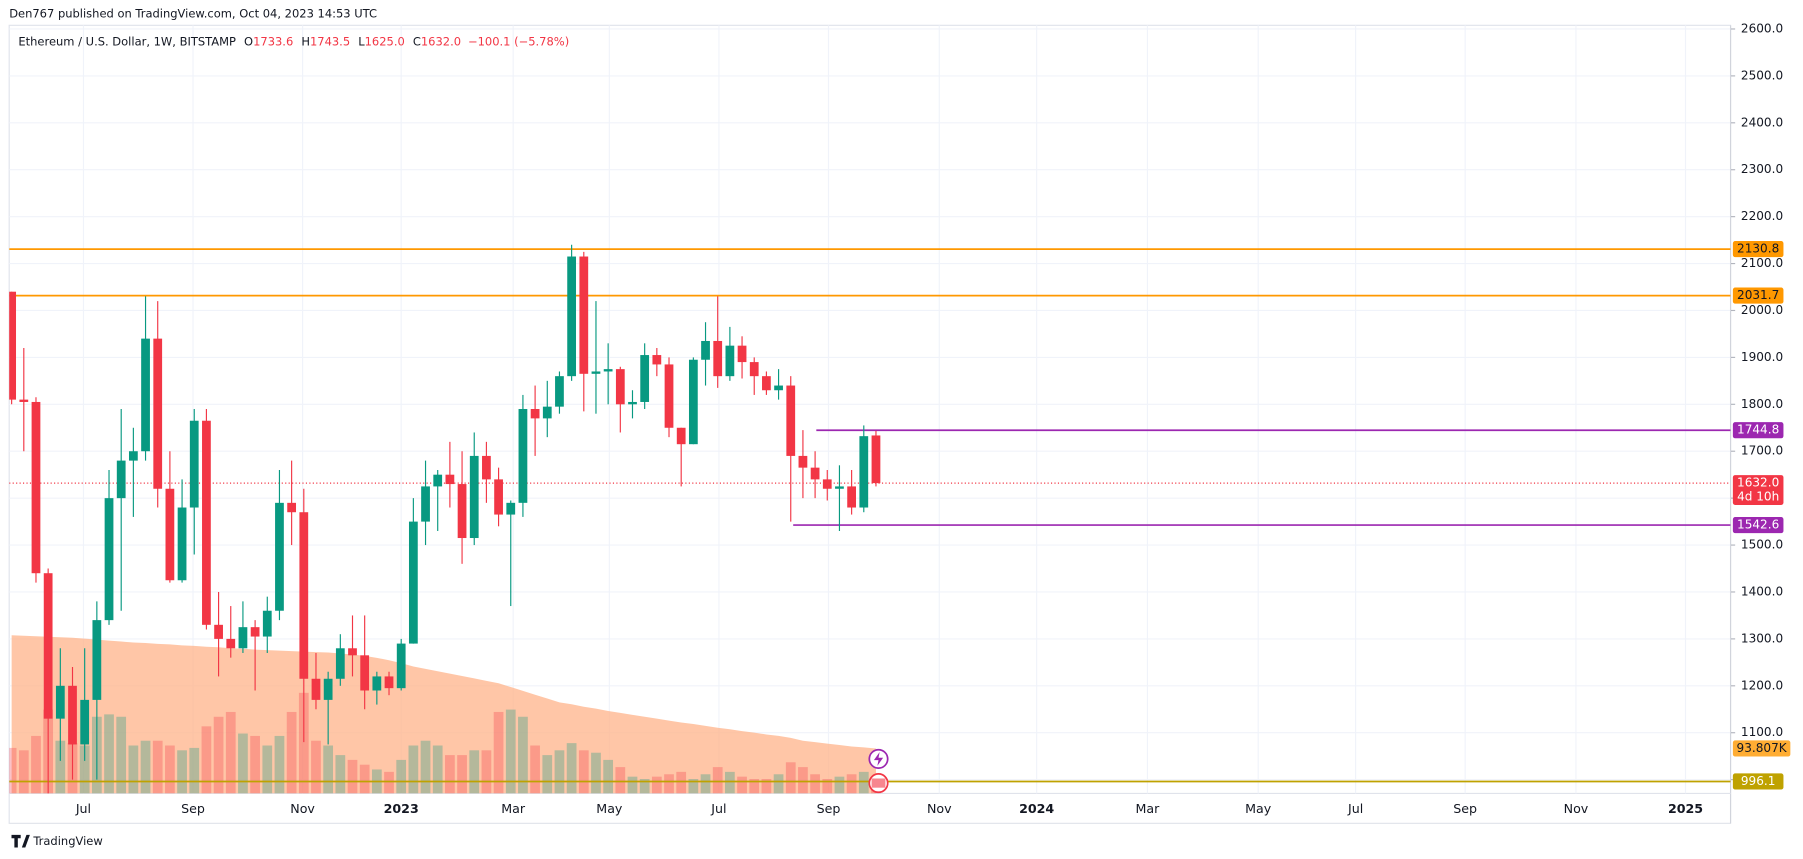 This screenshot has width=1803, height=859. What do you see at coordinates (1758, 430) in the screenshot?
I see `level-label: 1744.8` at bounding box center [1758, 430].